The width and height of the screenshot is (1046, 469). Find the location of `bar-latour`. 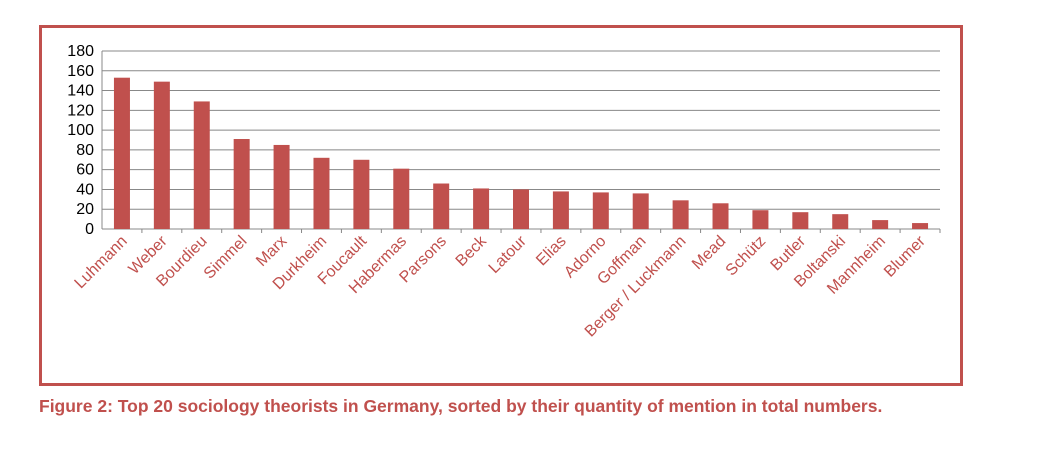

bar-latour is located at coordinates (521, 209).